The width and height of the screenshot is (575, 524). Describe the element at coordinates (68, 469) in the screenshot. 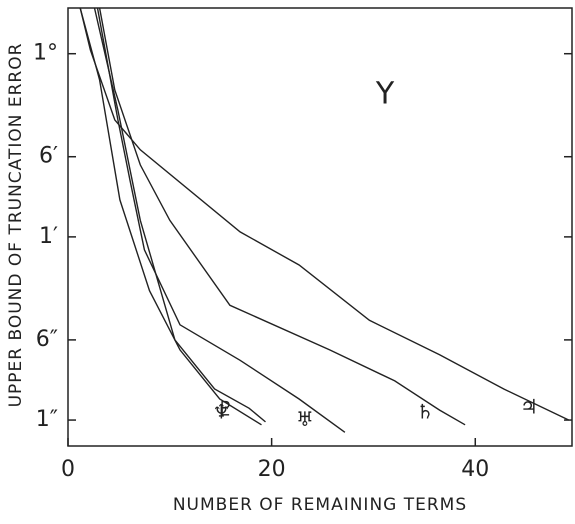

I see `x-tick-label: 0` at that location.